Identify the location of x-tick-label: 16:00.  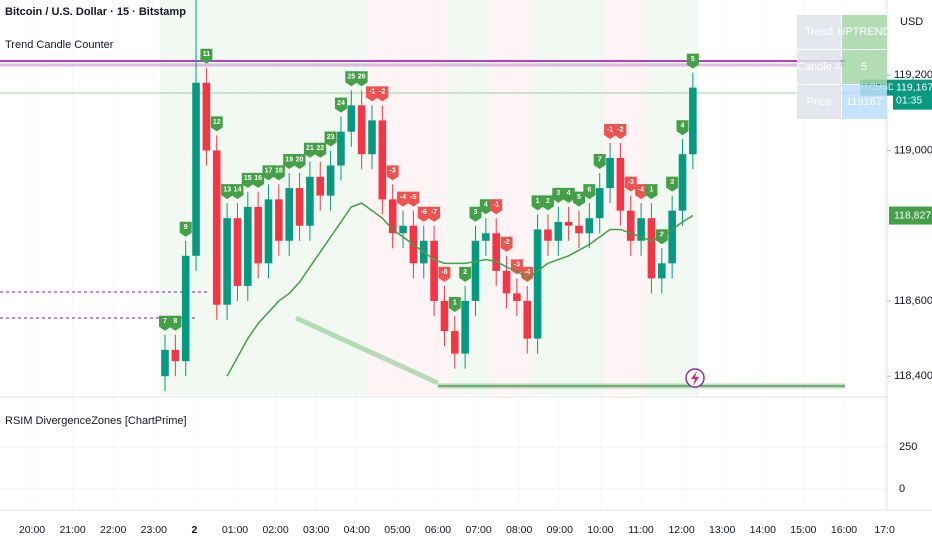
(844, 530).